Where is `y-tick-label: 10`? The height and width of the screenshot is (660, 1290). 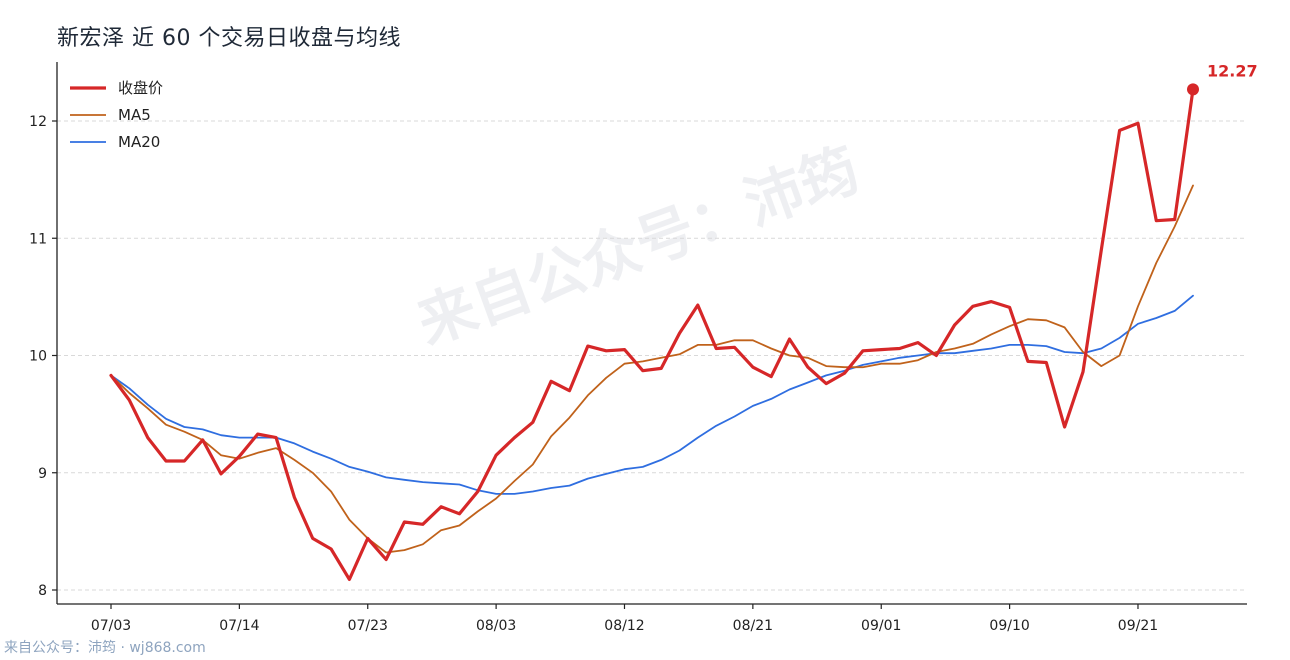 y-tick-label: 10 is located at coordinates (38, 357).